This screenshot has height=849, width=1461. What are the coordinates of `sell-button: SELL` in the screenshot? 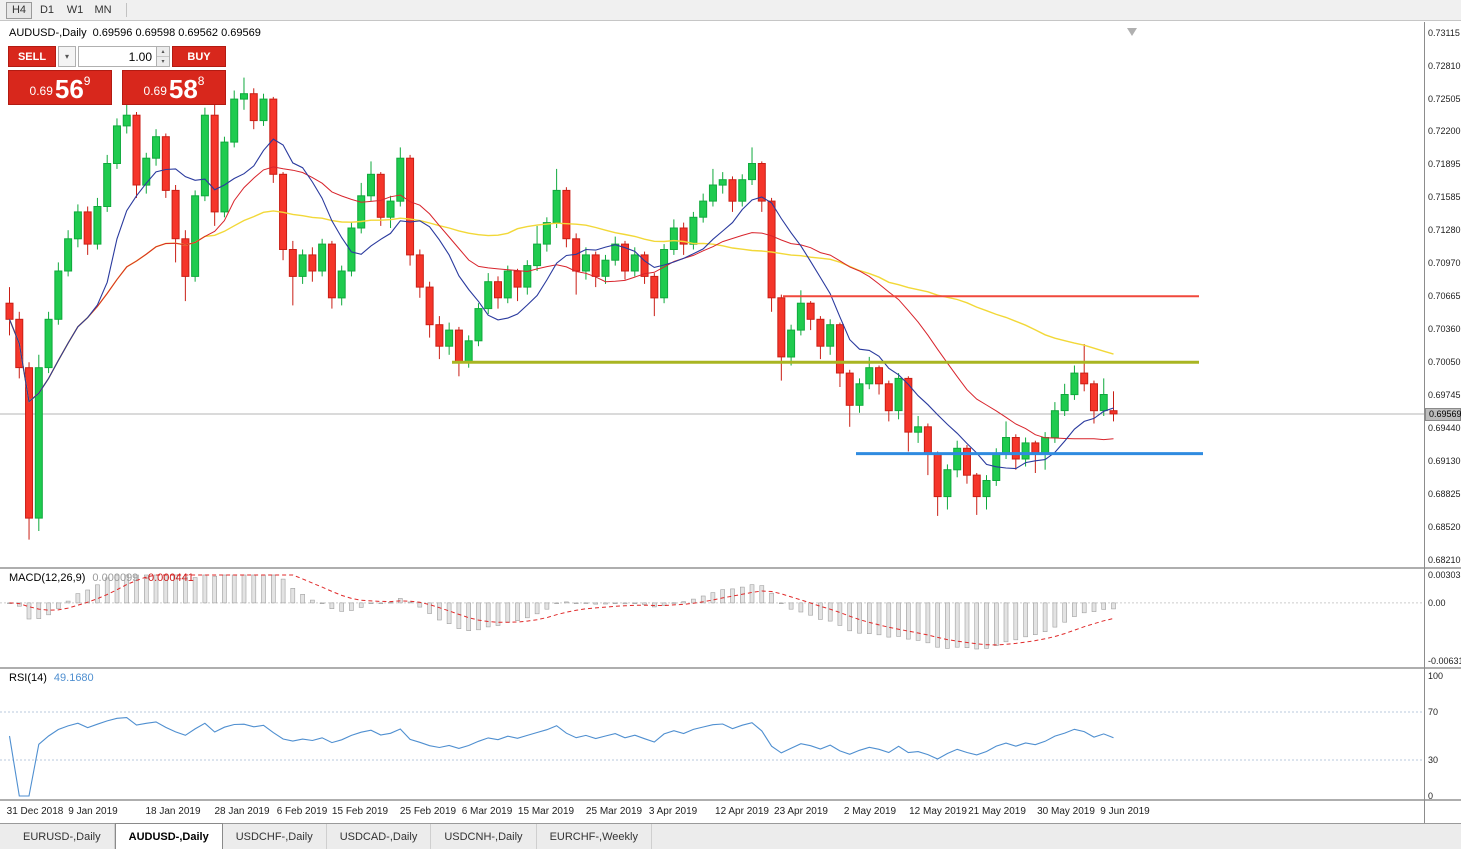 It's located at (32, 56).